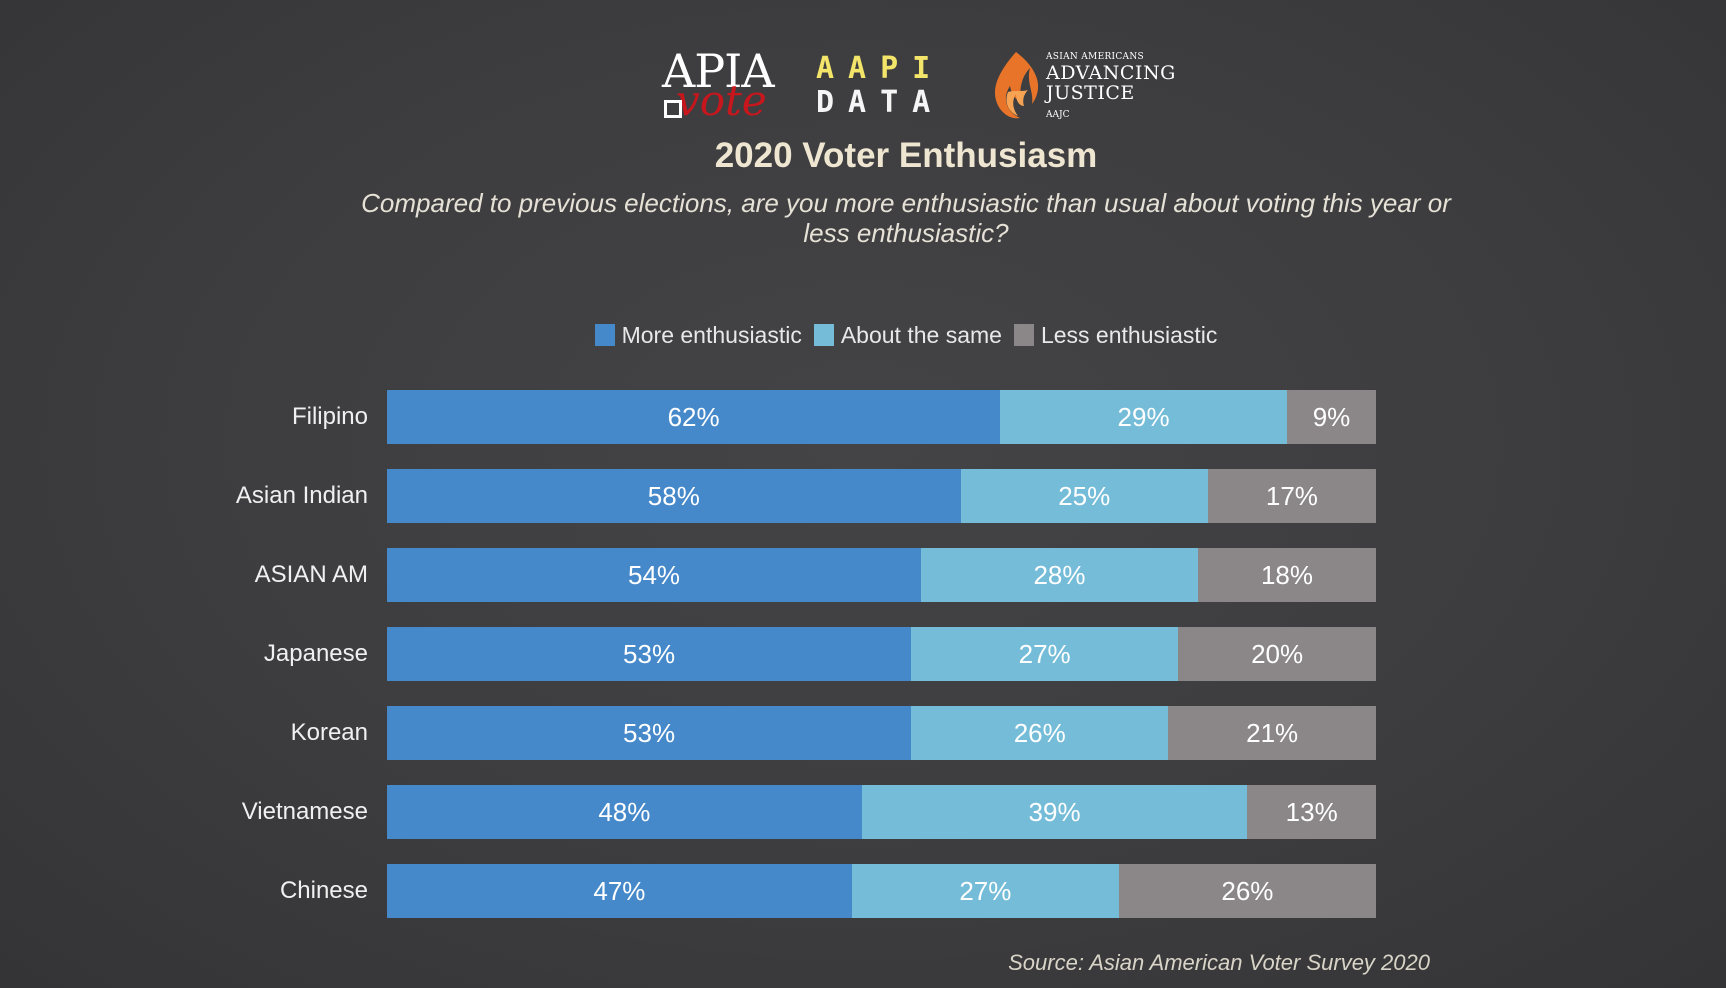 This screenshot has height=988, width=1726. Describe the element at coordinates (1219, 962) in the screenshot. I see `source-note: Source: Asian American Voter Survey 2020` at that location.